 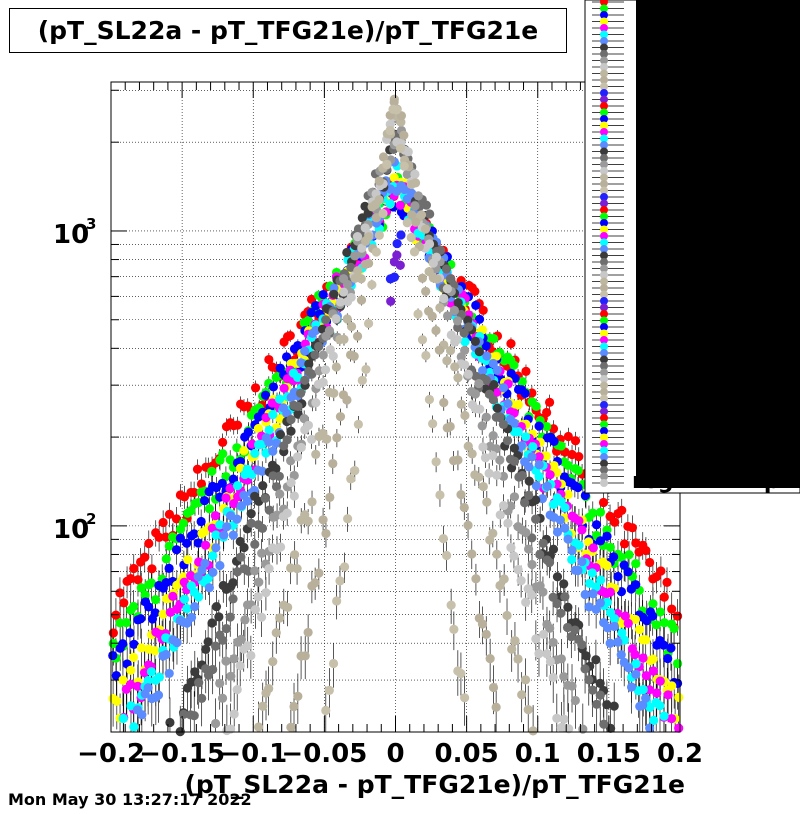 I want to click on x-tick-label: 0.1, so click(x=538, y=754).